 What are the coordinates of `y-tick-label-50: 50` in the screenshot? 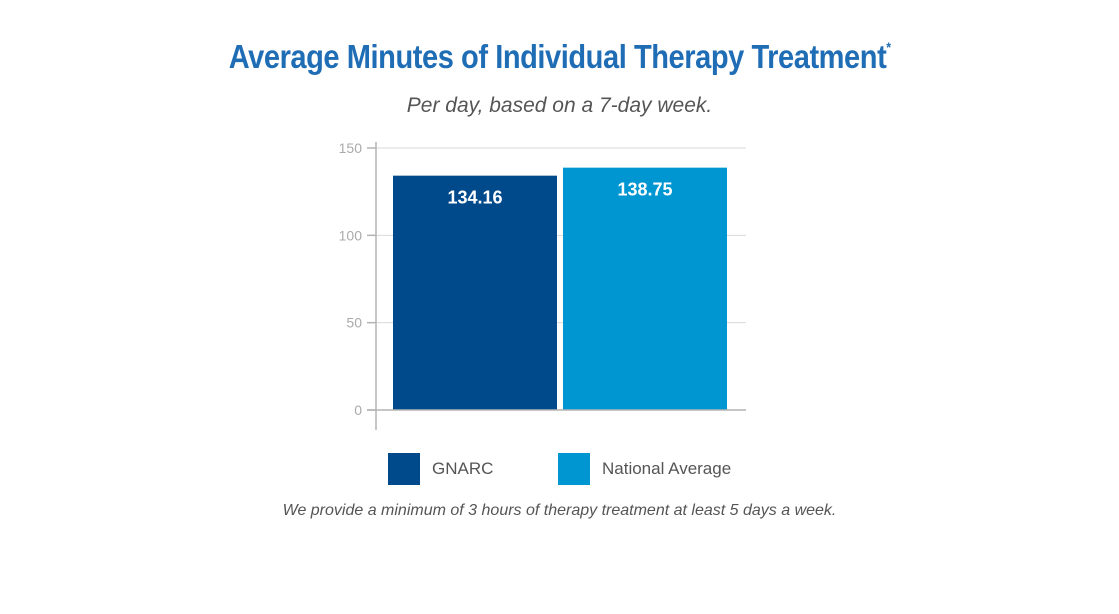 It's located at (354, 323).